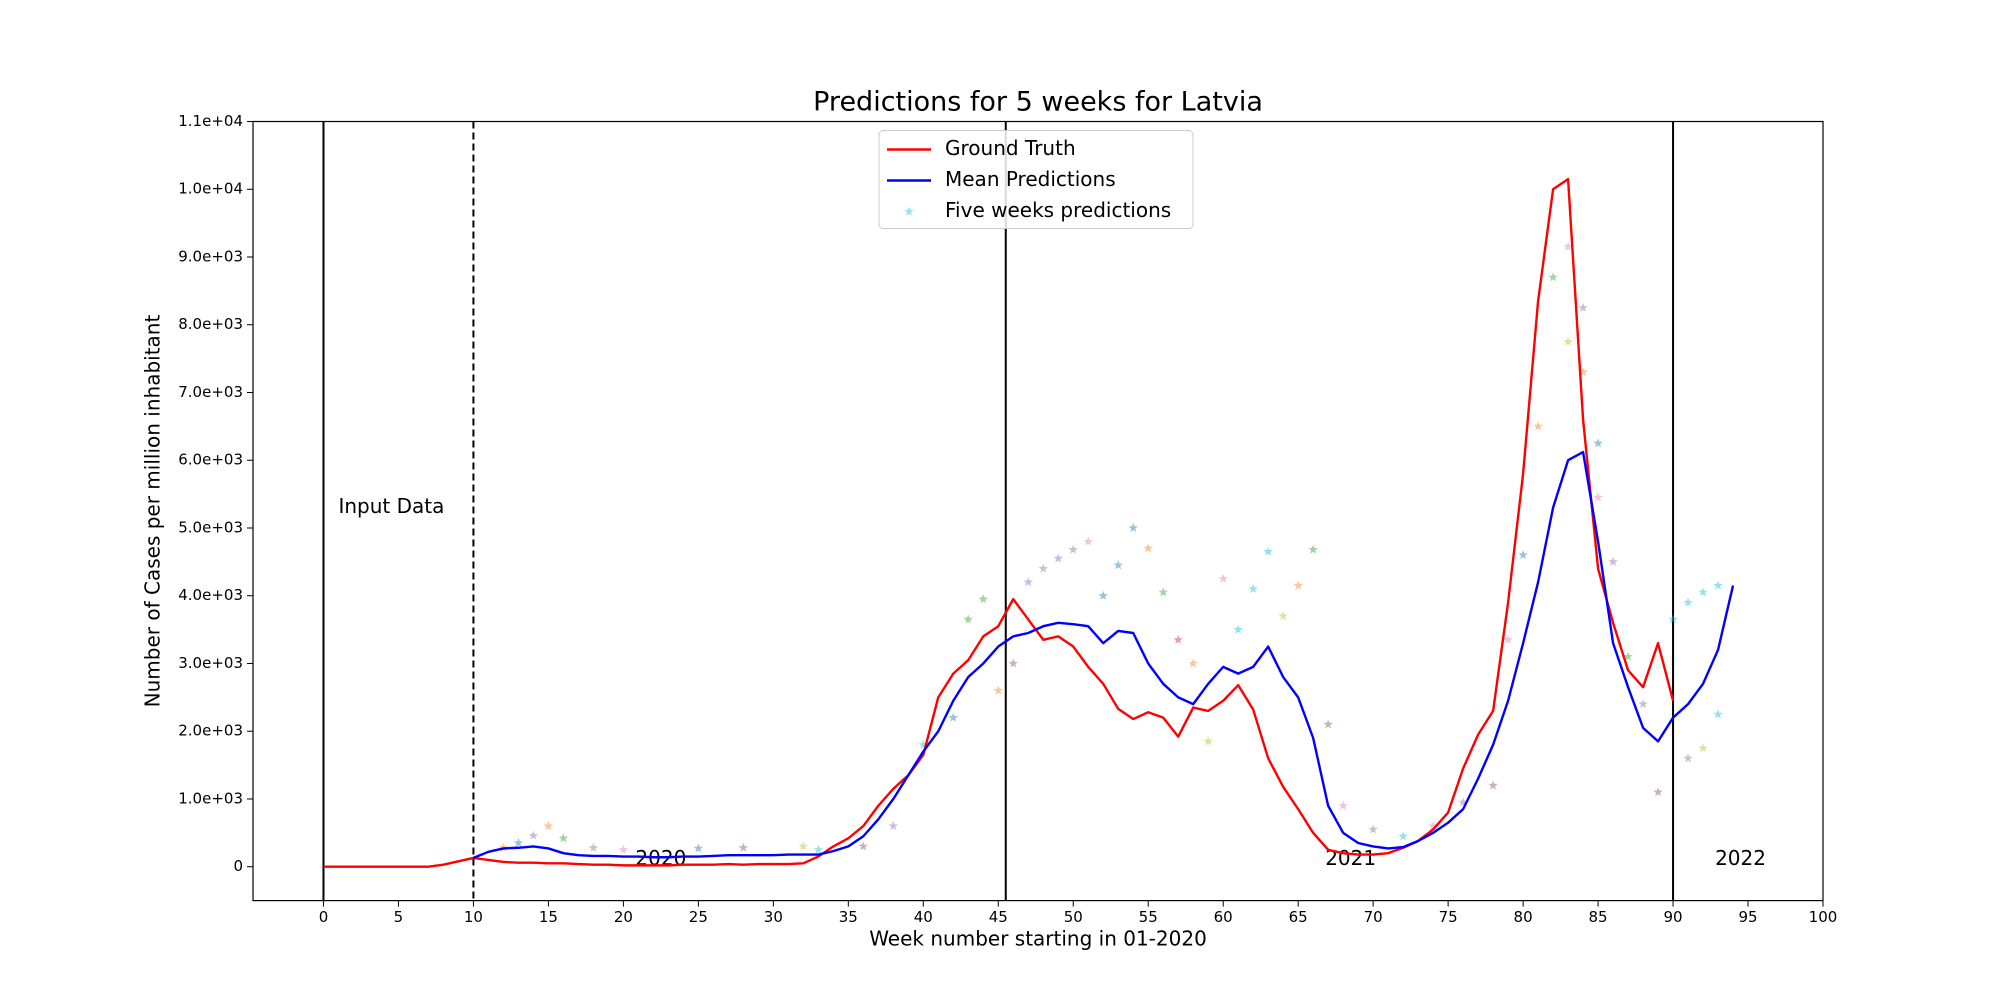 The image size is (2000, 1004). I want to click on x-tick-label: 70, so click(1373, 917).